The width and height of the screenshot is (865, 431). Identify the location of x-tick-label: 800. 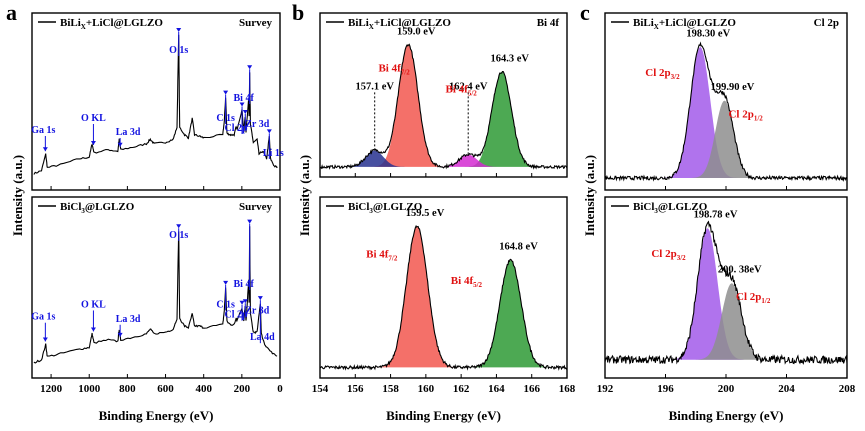
(127, 389).